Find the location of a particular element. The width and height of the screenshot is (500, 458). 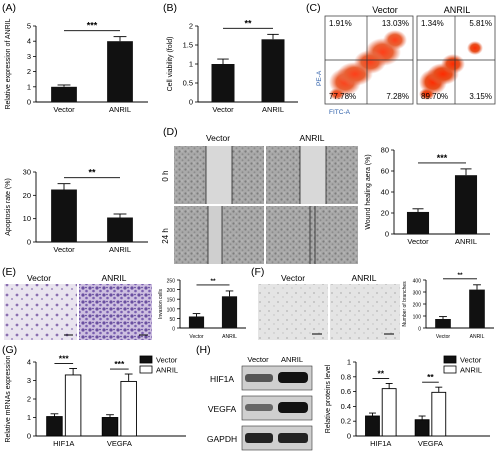

flow-anril-ur: 5.81% is located at coordinates (480, 23).